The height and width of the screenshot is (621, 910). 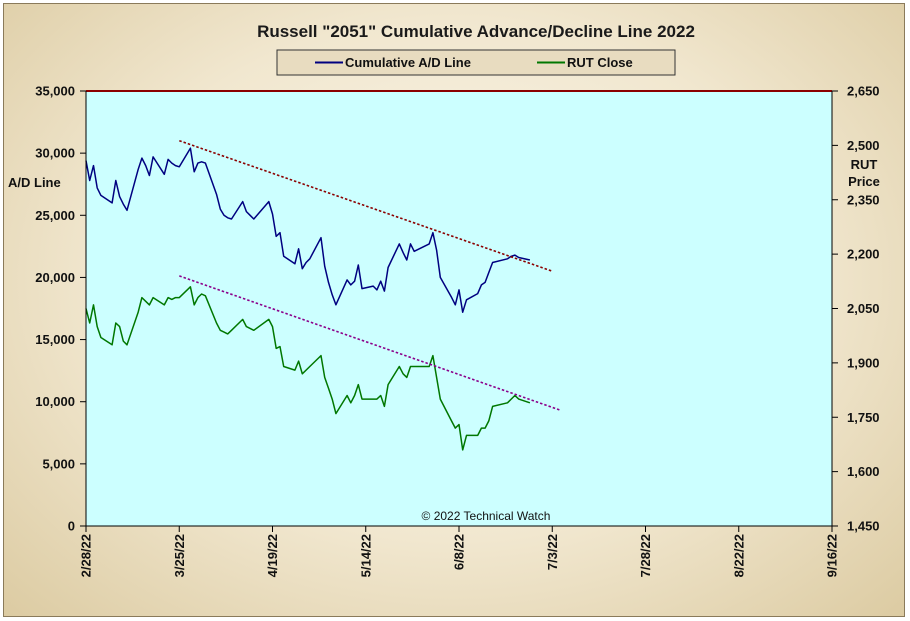 What do you see at coordinates (863, 91) in the screenshot?
I see `right-tick-label: 2,650` at bounding box center [863, 91].